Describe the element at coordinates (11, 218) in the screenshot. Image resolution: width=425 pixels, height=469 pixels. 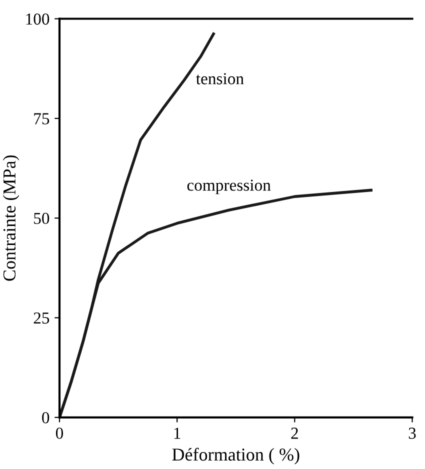
I see `y-axis-title: Contrainte (MPa)` at that location.